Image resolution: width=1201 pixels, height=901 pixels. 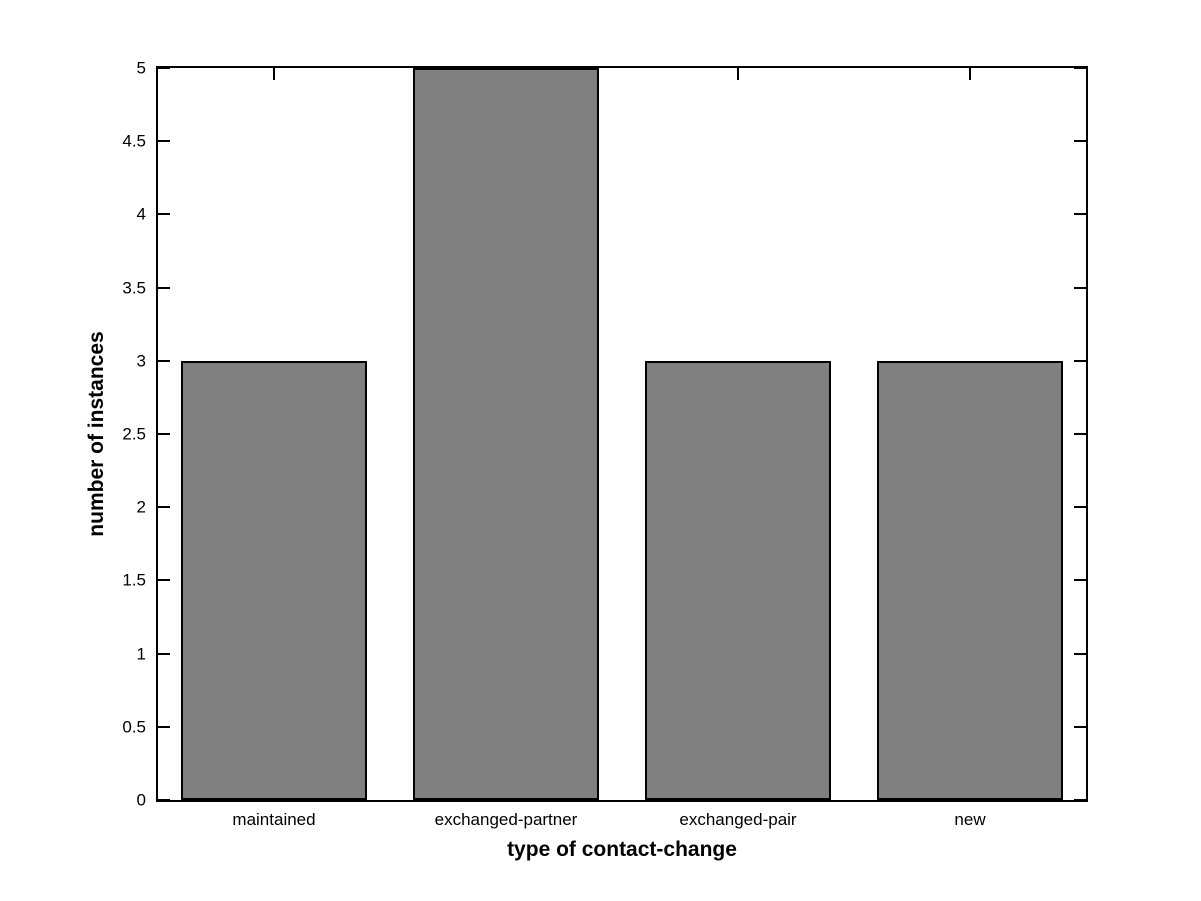 I want to click on y-tick-label: 3.5, so click(x=134, y=288).